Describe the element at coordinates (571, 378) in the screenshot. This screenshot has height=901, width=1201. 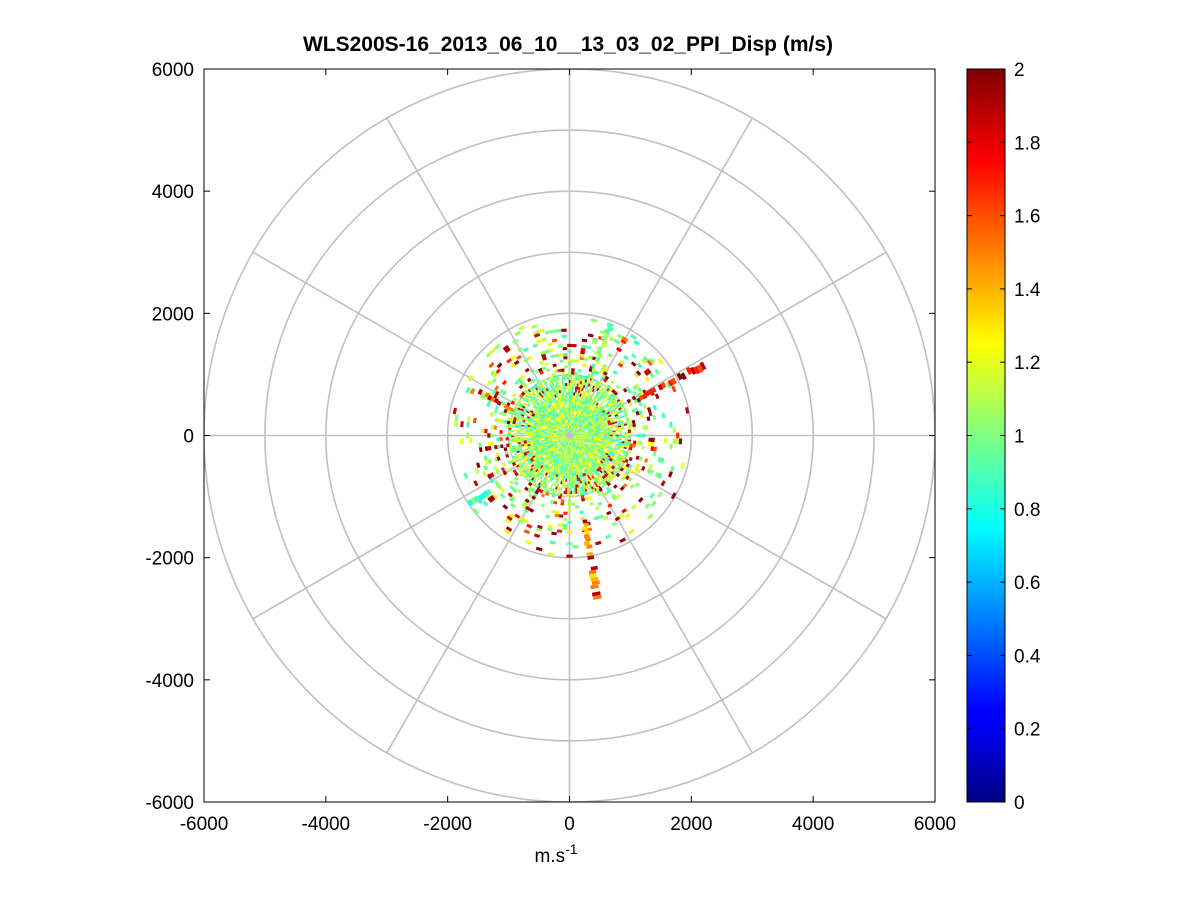
I see `data-cell-1905` at that location.